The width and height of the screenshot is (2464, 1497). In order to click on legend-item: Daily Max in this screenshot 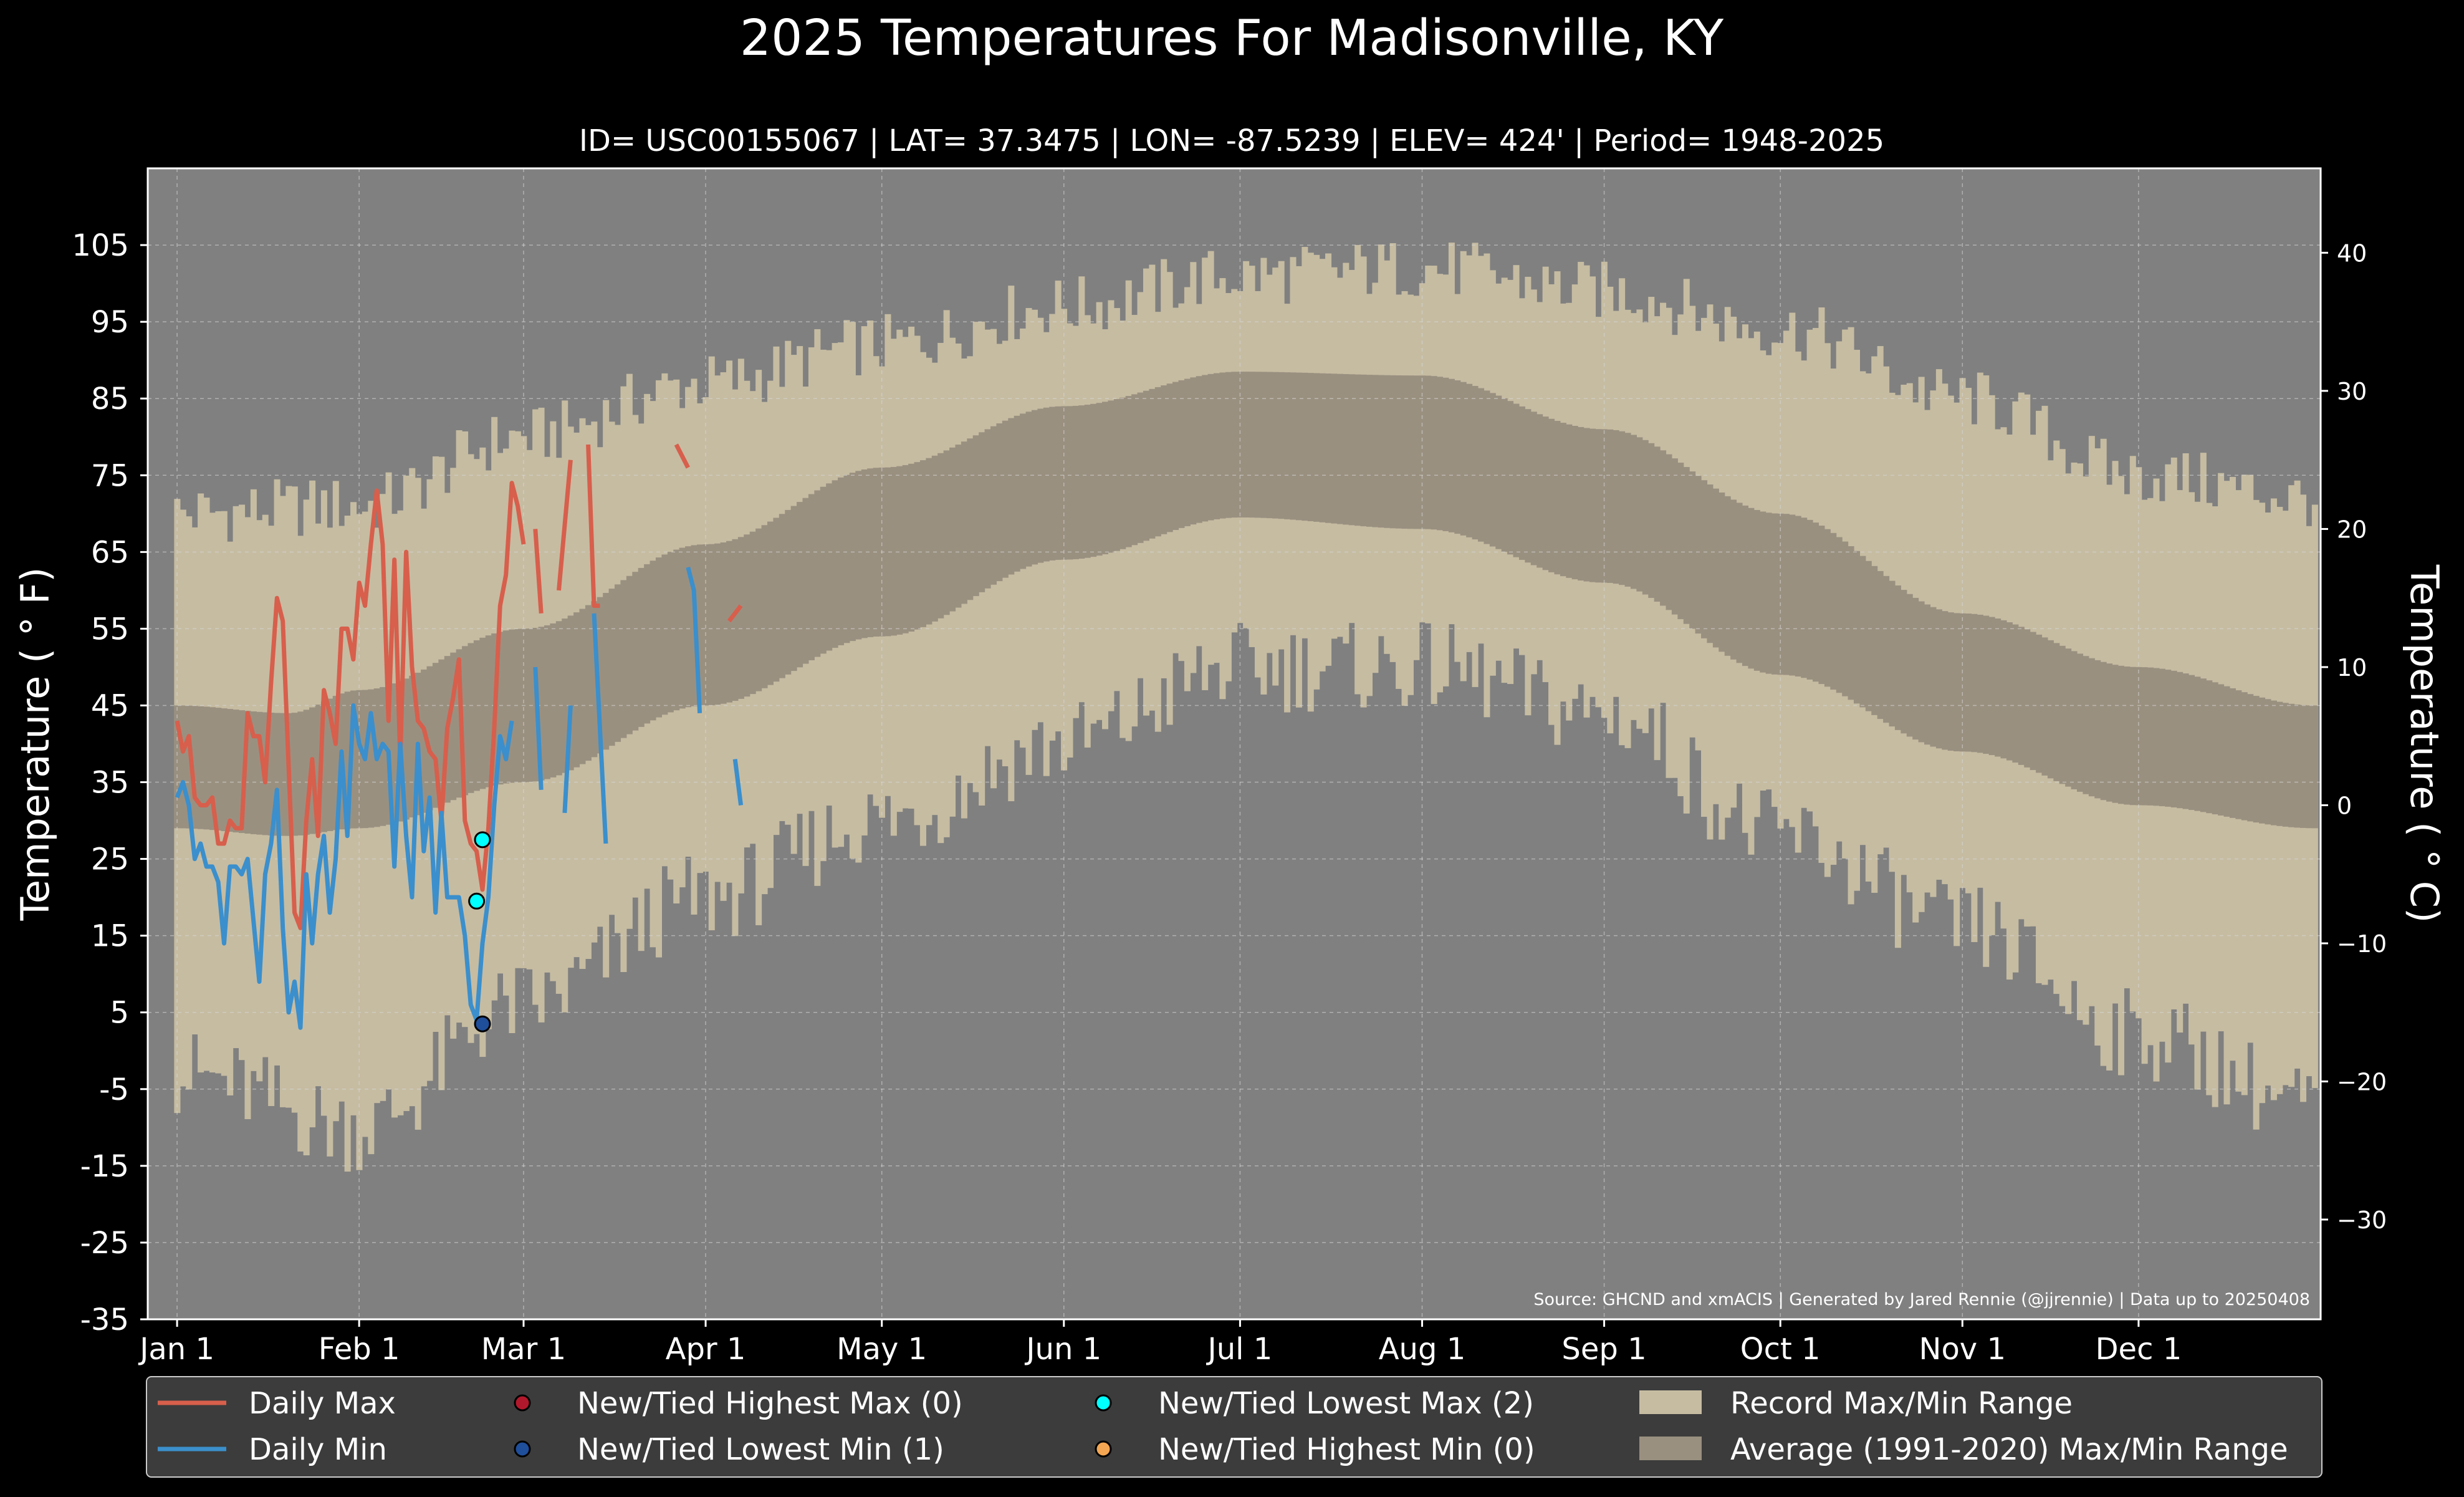, I will do `click(277, 1403)`.